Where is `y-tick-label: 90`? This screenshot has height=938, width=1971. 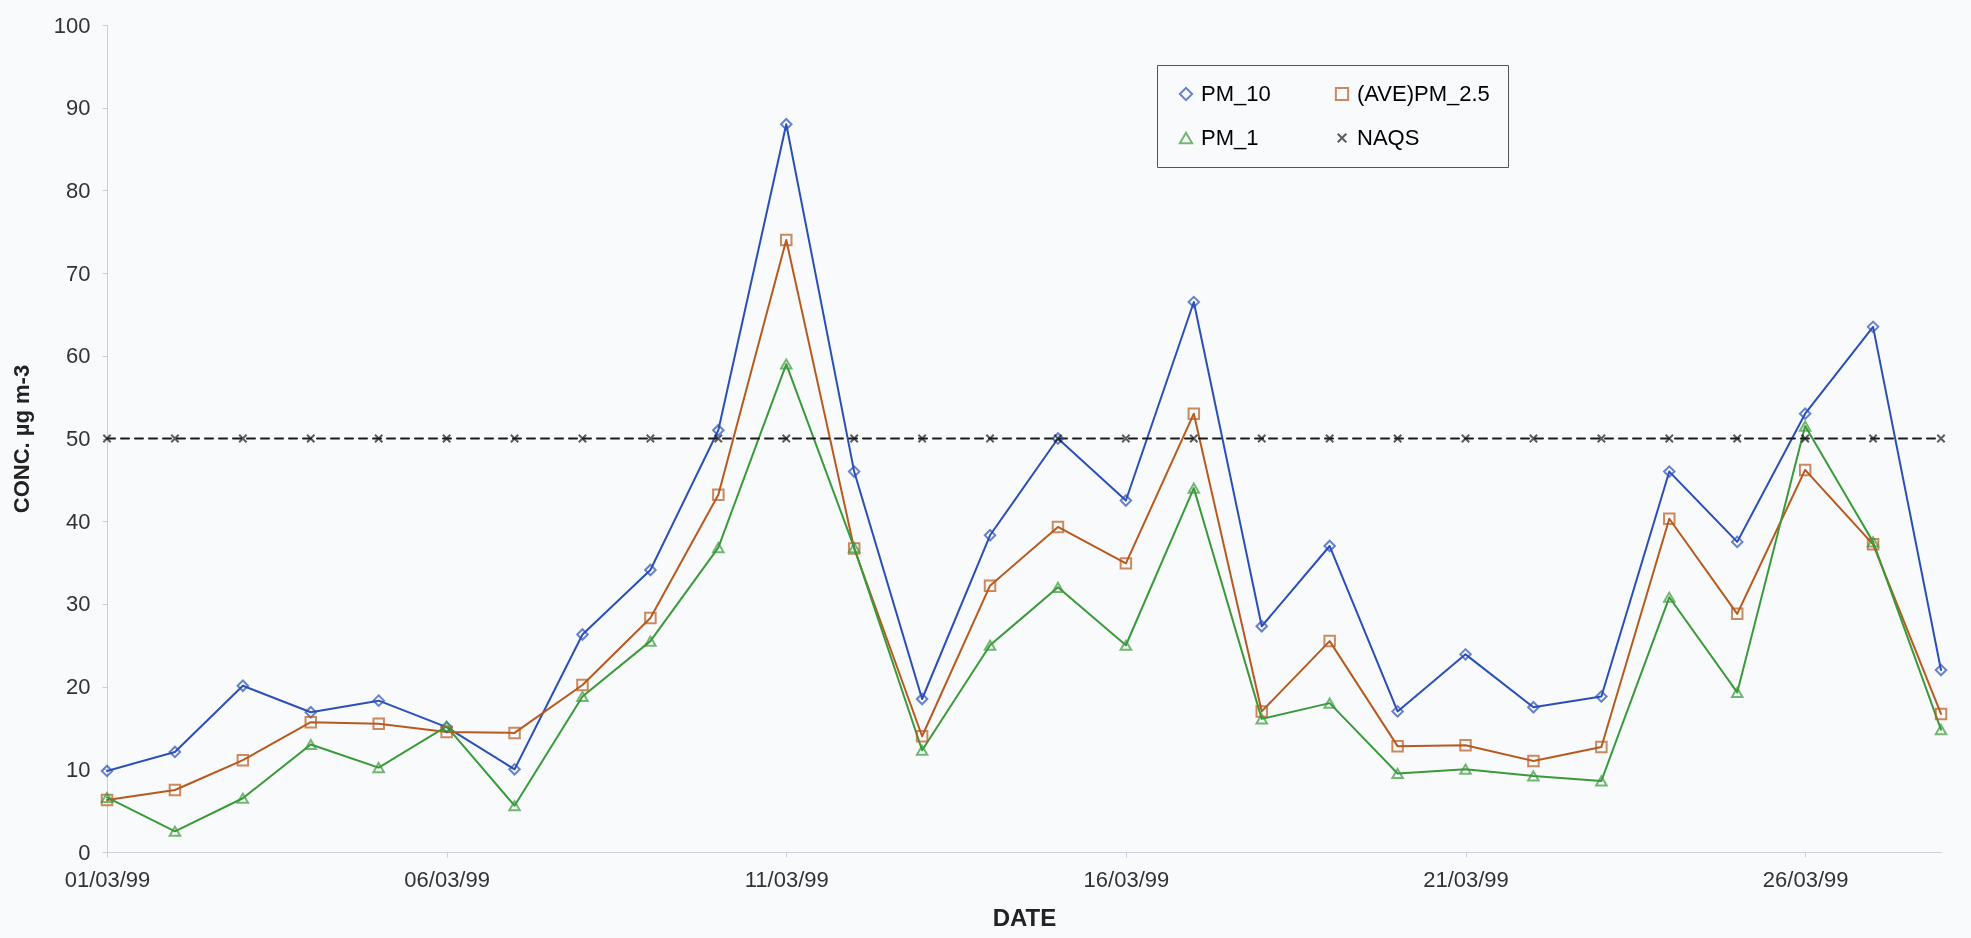 y-tick-label: 90 is located at coordinates (78, 108).